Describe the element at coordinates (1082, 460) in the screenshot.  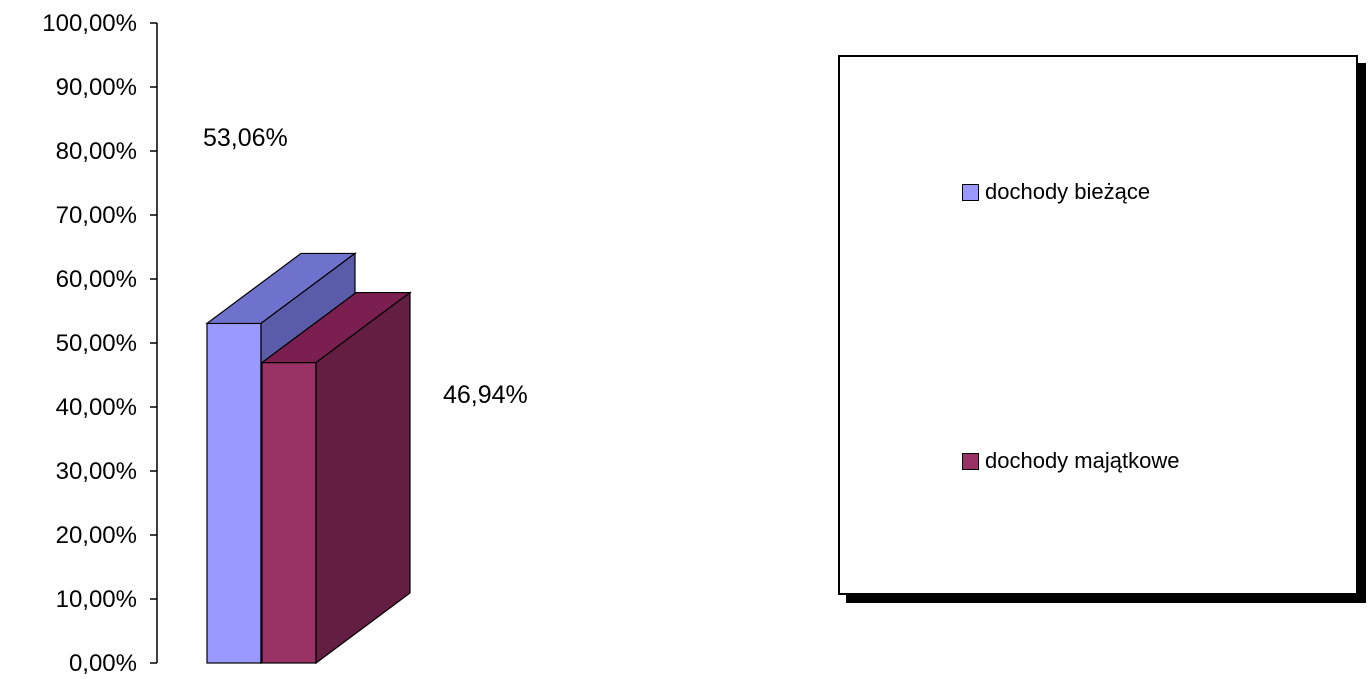
I see `legend-label-dochody-majatkowe: dochody majątkowe` at that location.